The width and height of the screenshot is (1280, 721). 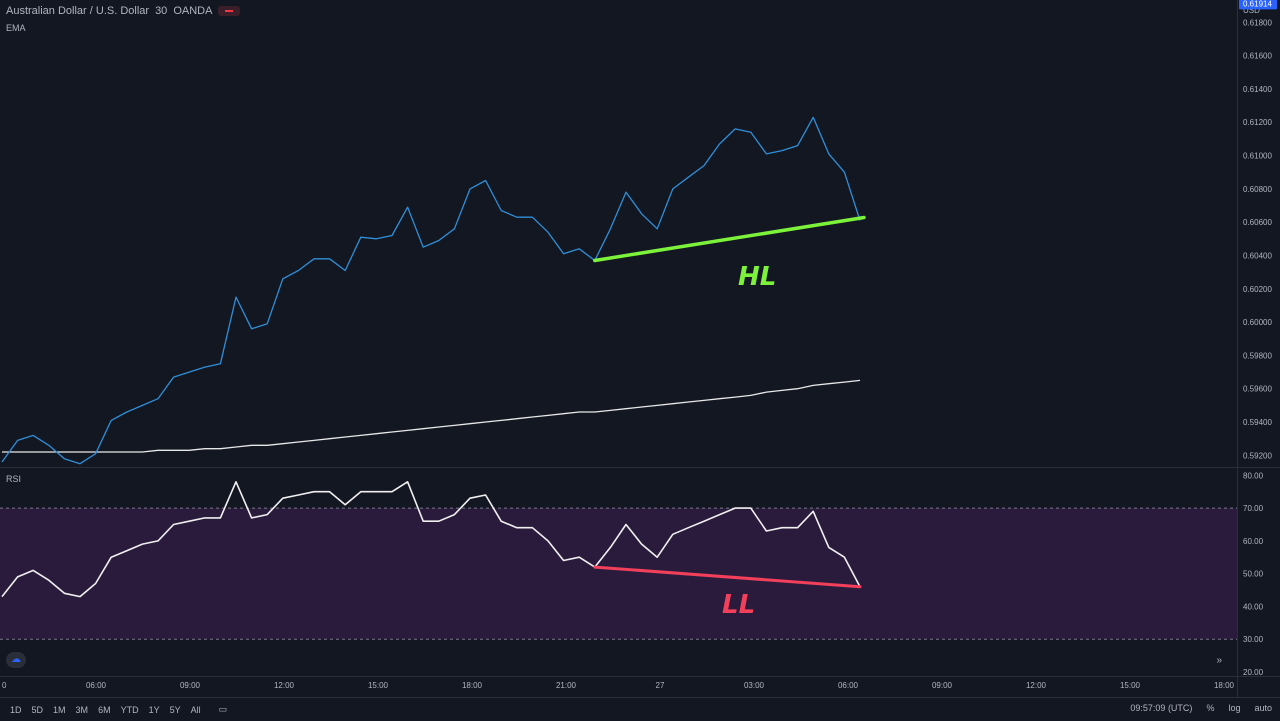 I want to click on price-tick-label: 0.60000, so click(x=1257, y=322).